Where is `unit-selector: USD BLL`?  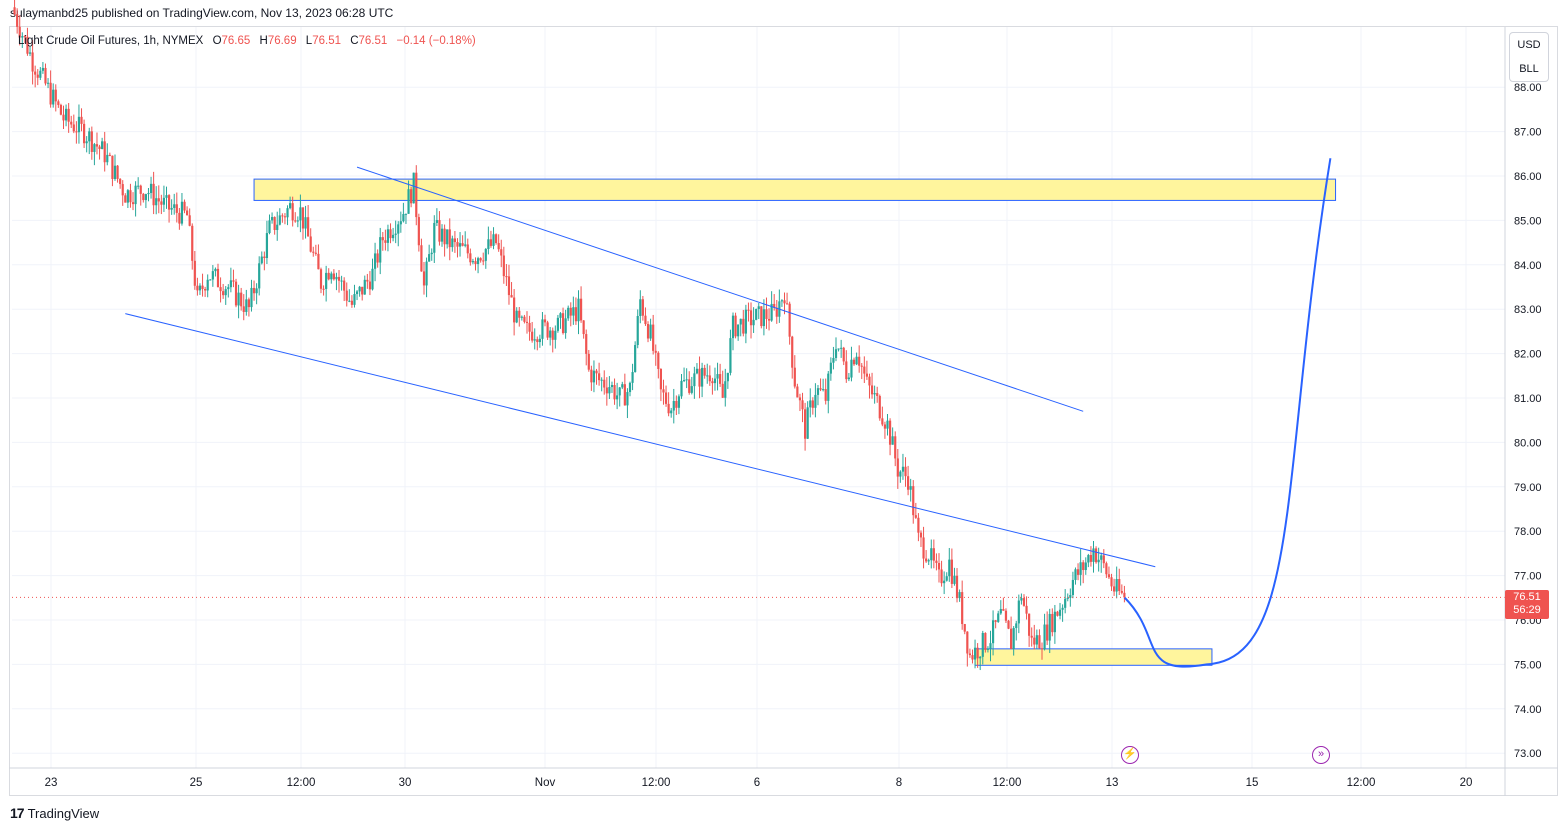
unit-selector: USD BLL is located at coordinates (1529, 57).